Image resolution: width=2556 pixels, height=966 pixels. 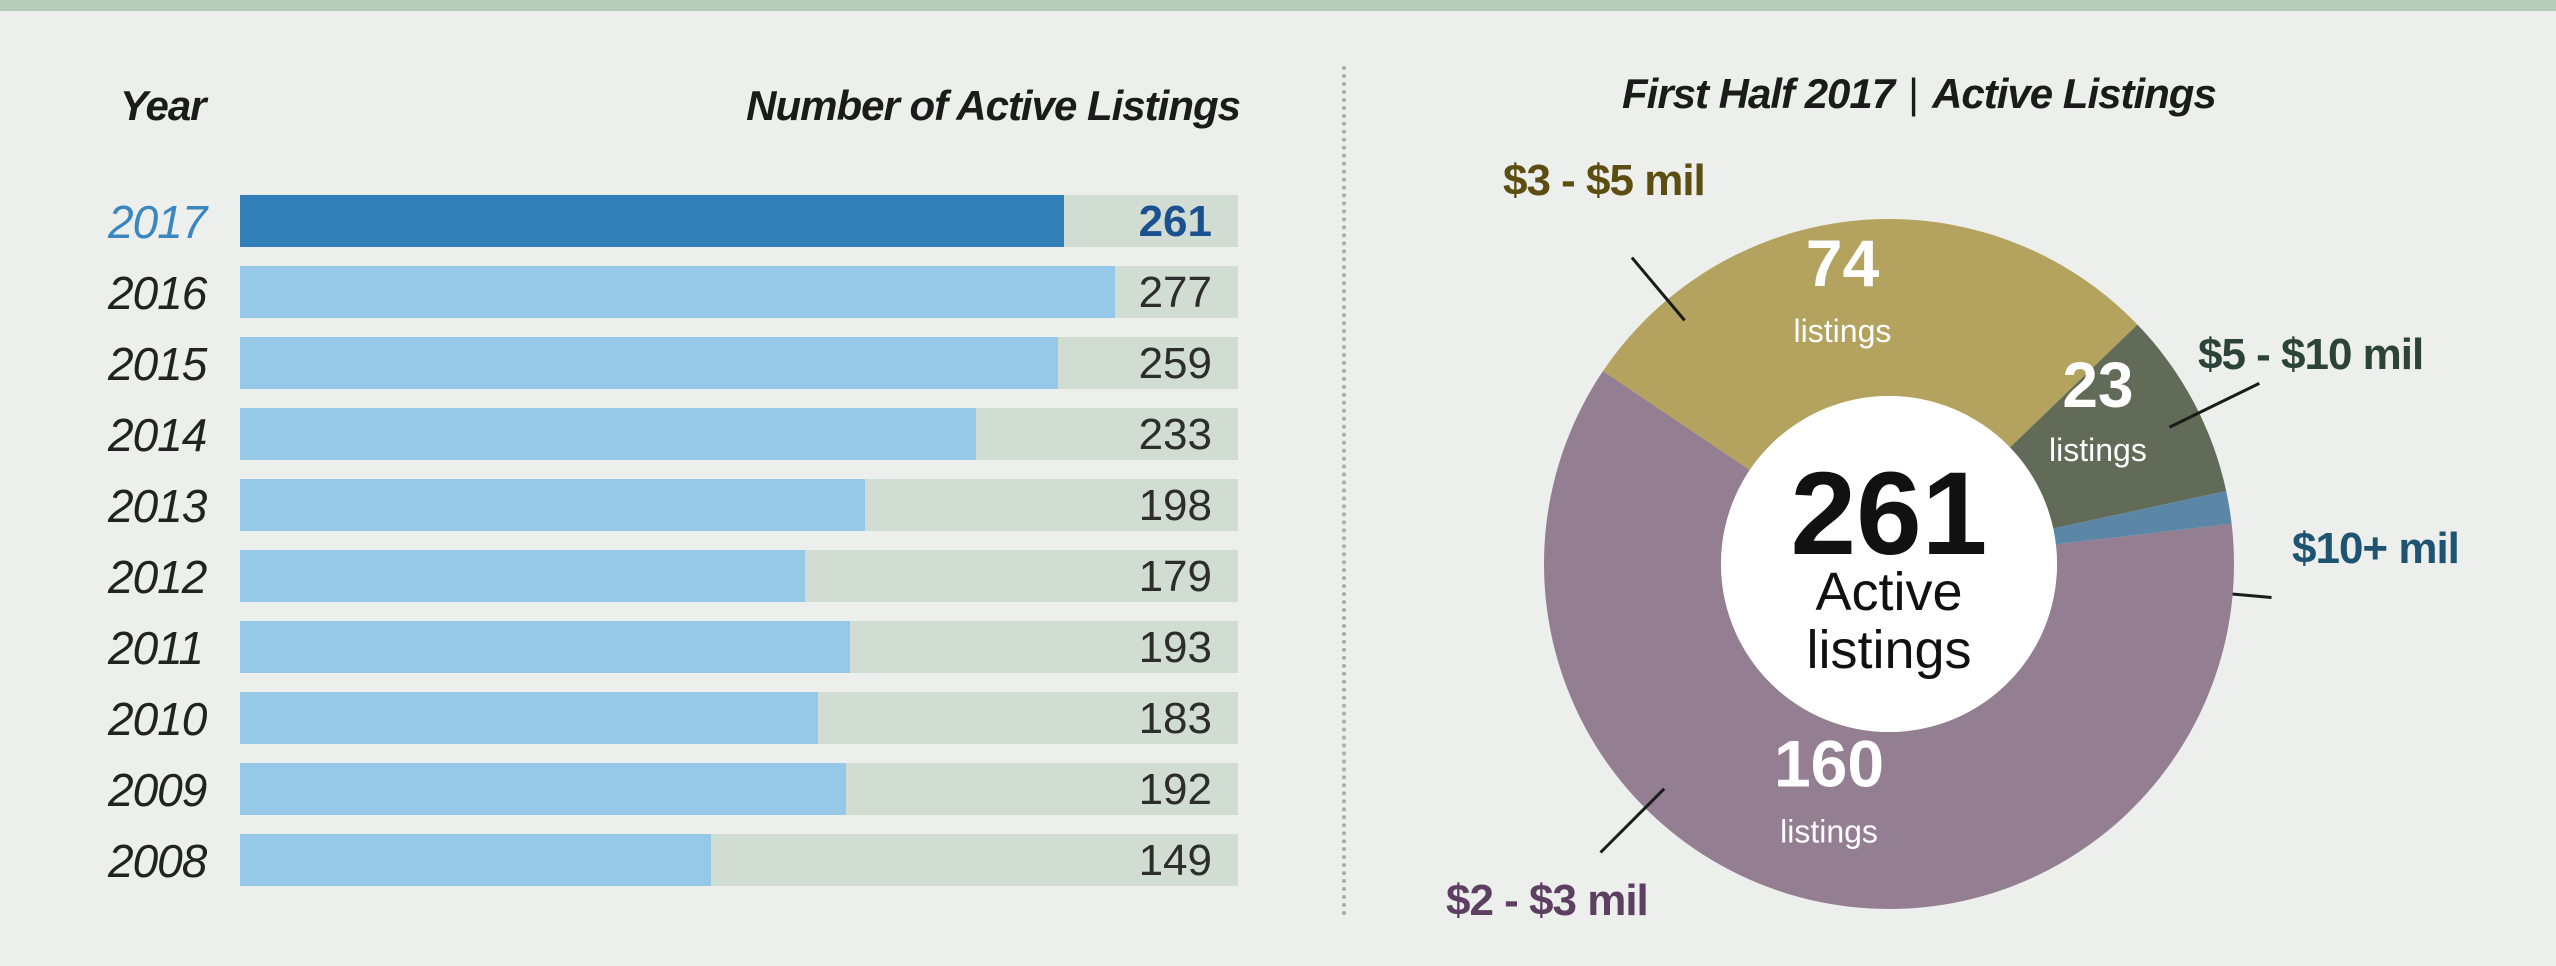 What do you see at coordinates (1919, 94) in the screenshot?
I see `donut-title: First Half 2017 | Active Listings` at bounding box center [1919, 94].